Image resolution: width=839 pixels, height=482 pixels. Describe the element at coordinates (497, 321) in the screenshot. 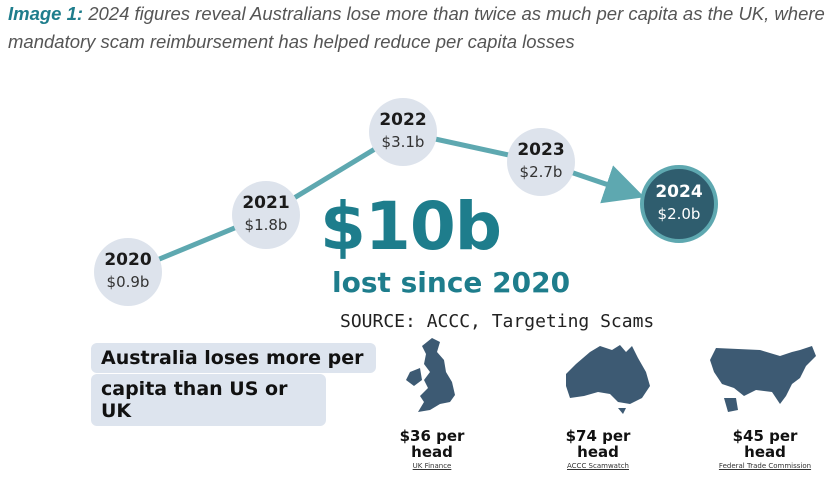

I see `source: SOURCE: ACCC, Targeting Scams` at that location.